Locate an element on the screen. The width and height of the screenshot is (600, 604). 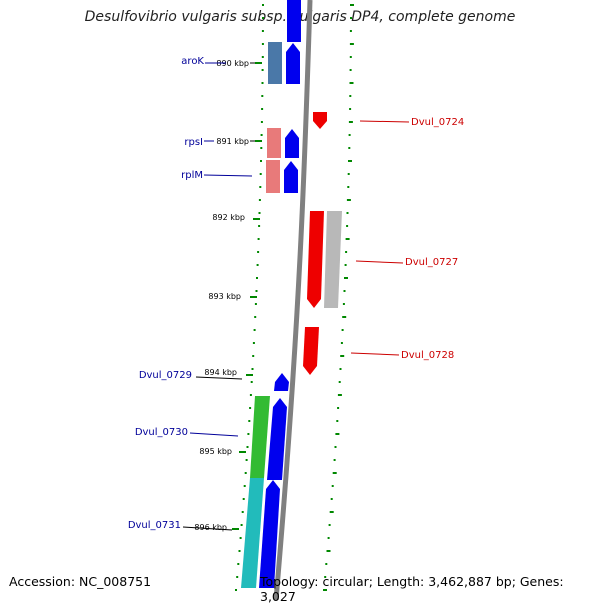
gene-label-dvul0730: Dvul_0730 is located at coordinates (161, 432).